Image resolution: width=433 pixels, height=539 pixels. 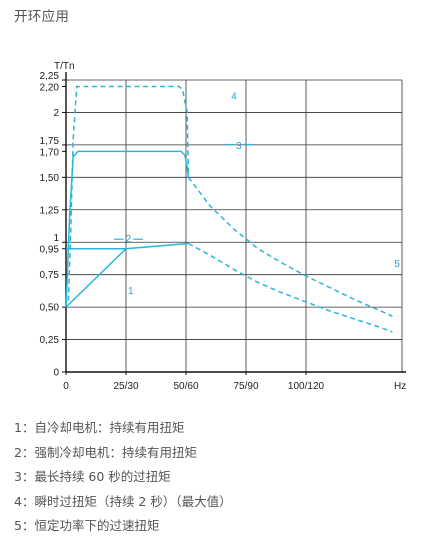 What do you see at coordinates (239, 146) in the screenshot?
I see `series-label-3: 3` at bounding box center [239, 146].